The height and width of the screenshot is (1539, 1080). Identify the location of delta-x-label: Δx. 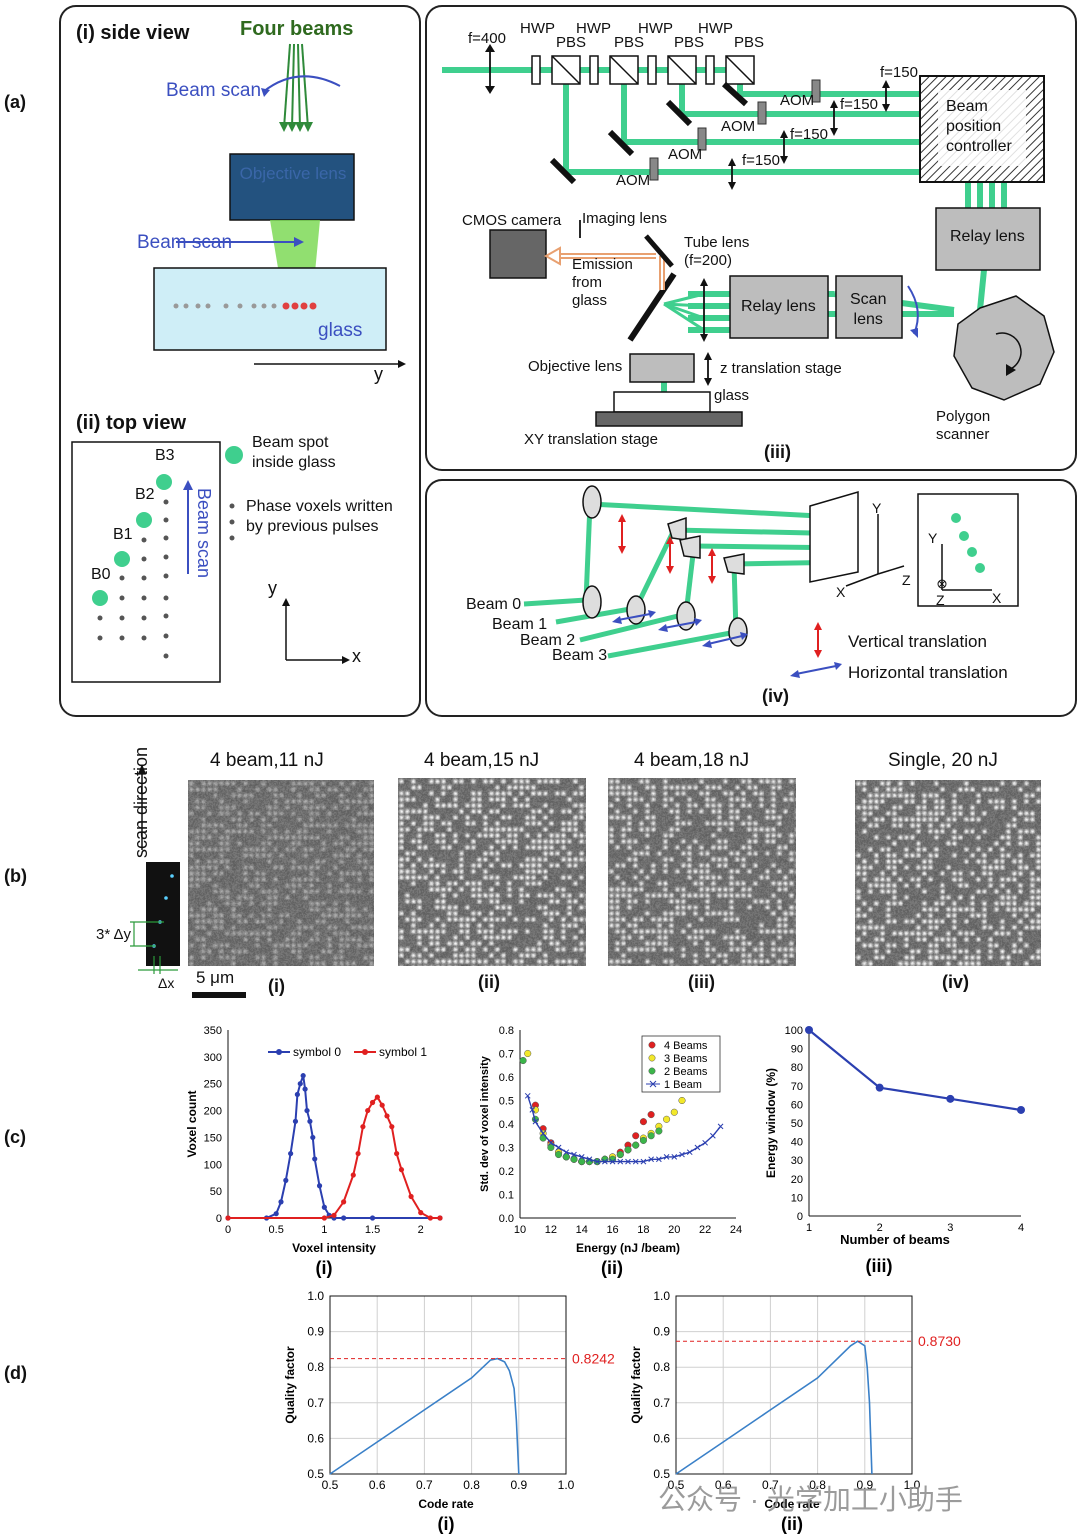
(166, 983).